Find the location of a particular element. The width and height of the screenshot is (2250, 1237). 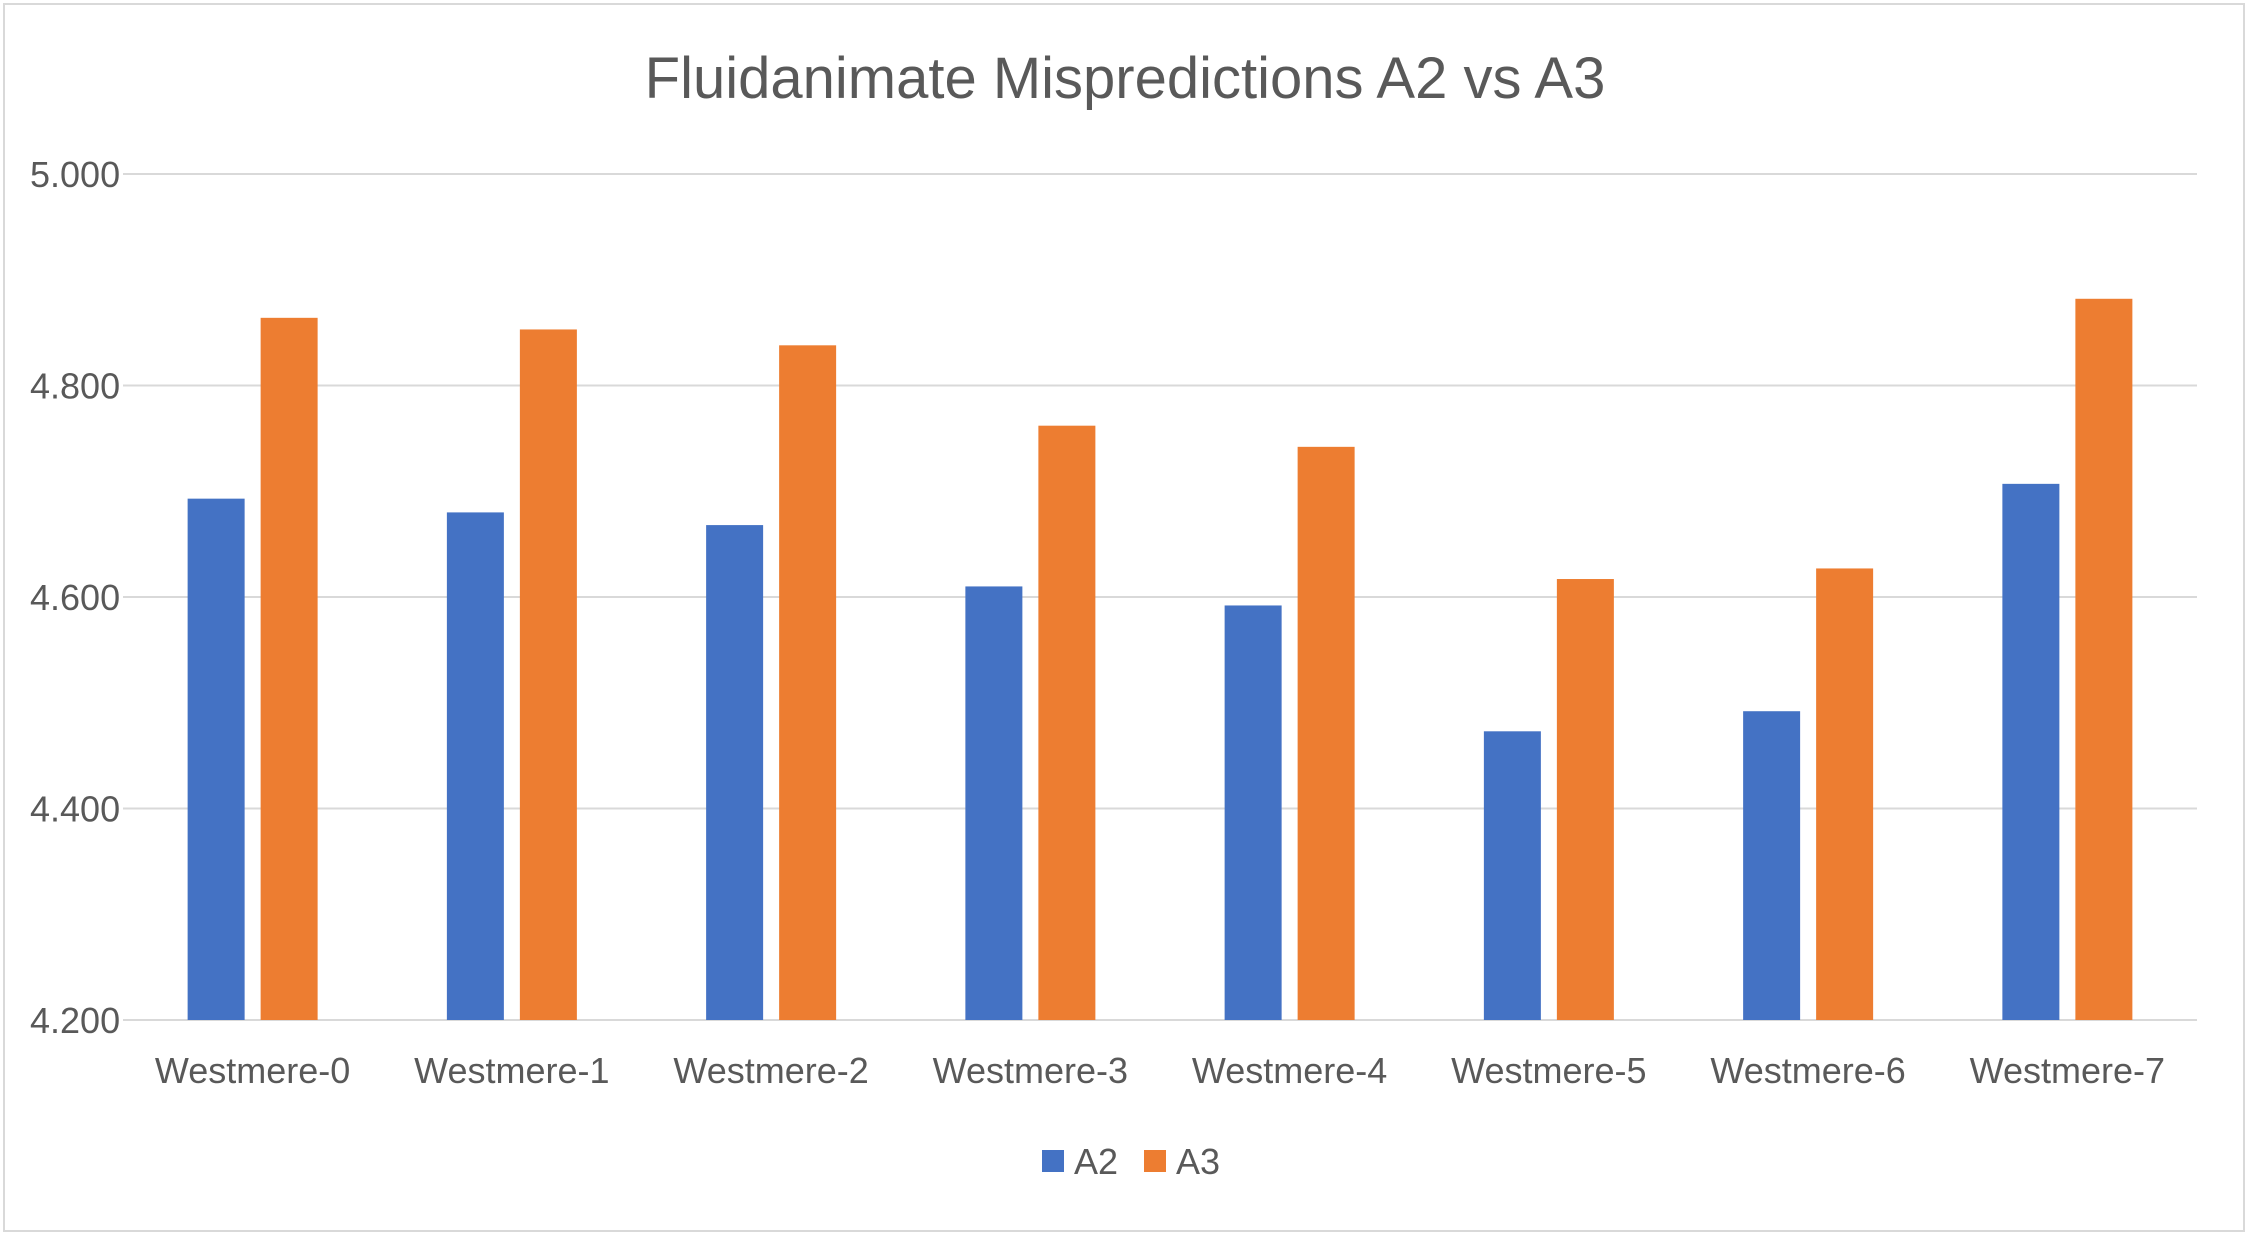

x-tick-label: Westmere-4 is located at coordinates (1289, 1070).